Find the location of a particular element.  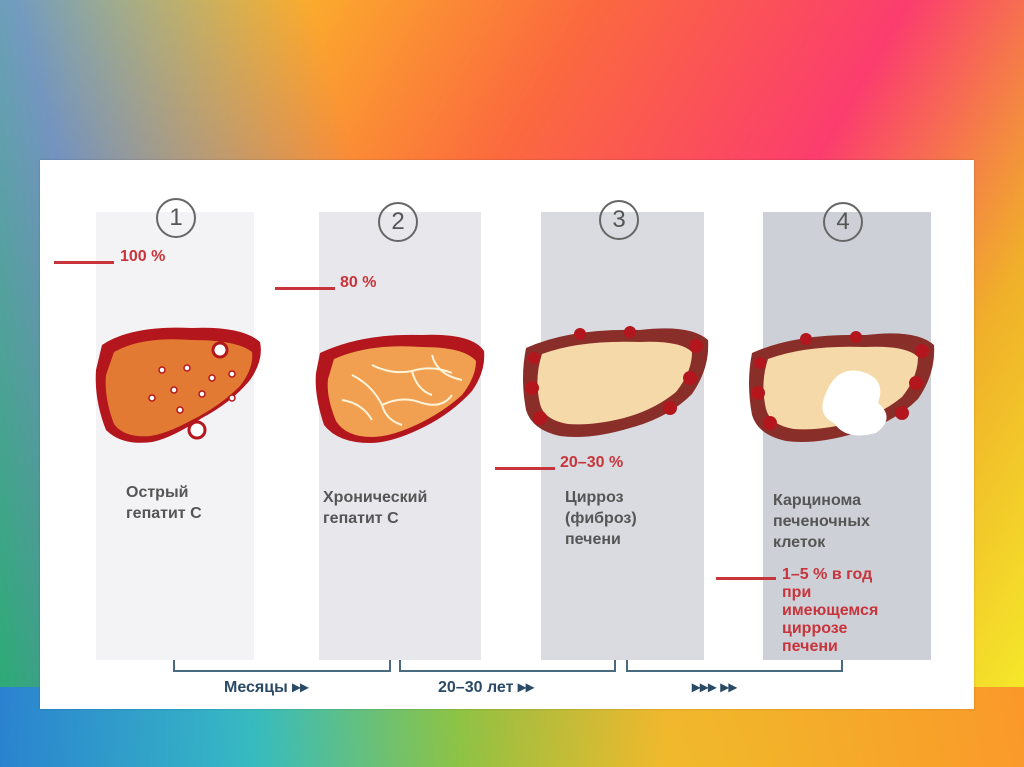

stage-1-label: Острый гепатит С is located at coordinates (164, 503).